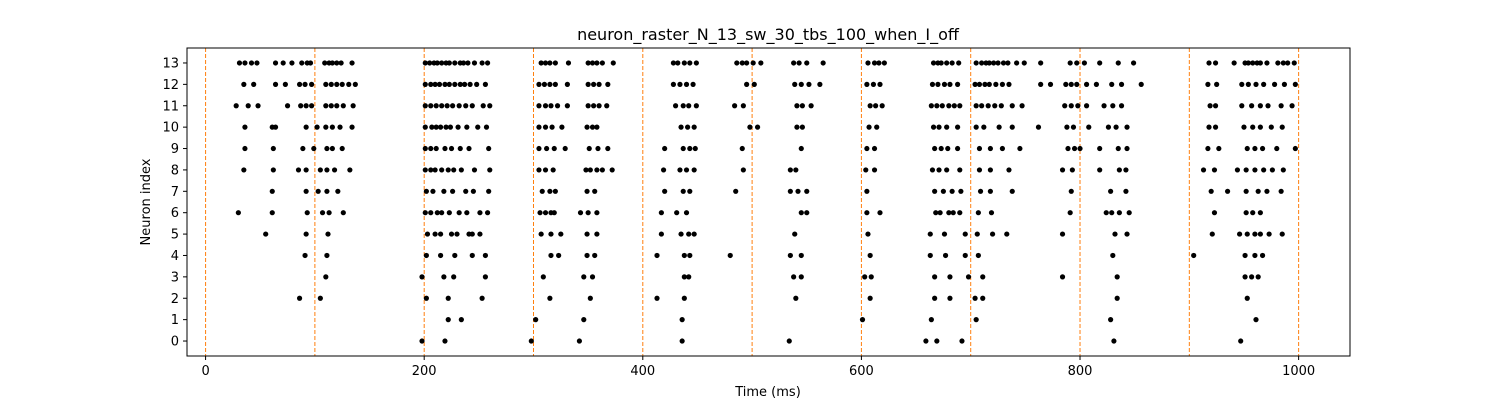 This screenshot has height=400, width=1500. What do you see at coordinates (1298, 371) in the screenshot?
I see `x-tick-label: 1000` at bounding box center [1298, 371].